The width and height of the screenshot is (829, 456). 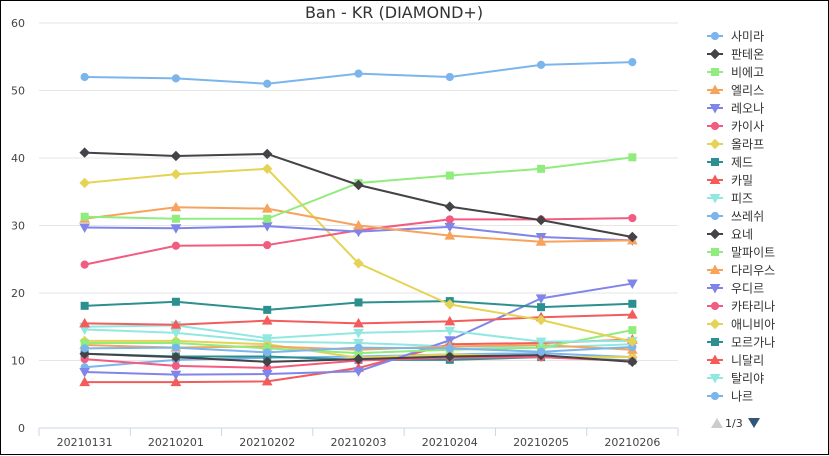 What do you see at coordinates (730, 235) in the screenshot?
I see `legend-item: 요네` at bounding box center [730, 235].